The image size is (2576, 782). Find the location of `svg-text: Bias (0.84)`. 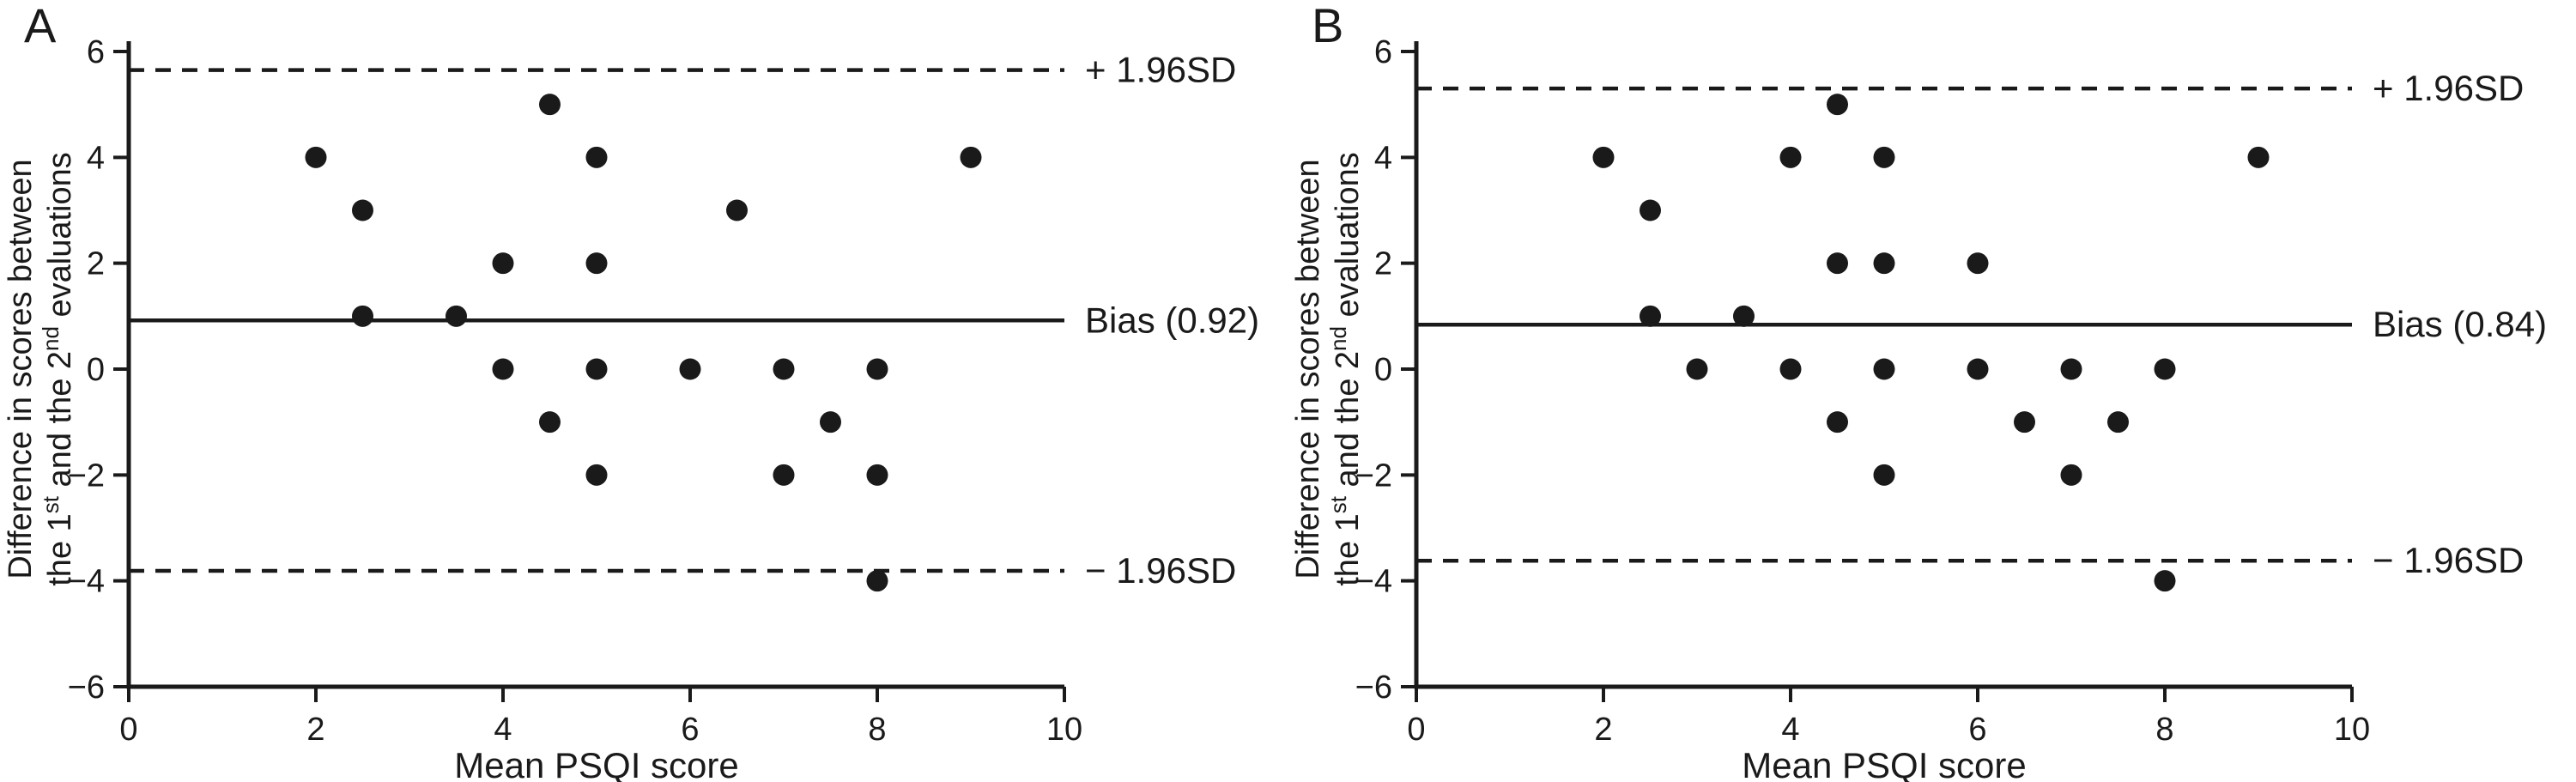

svg-text: Bias (0.84) is located at coordinates (2460, 324).